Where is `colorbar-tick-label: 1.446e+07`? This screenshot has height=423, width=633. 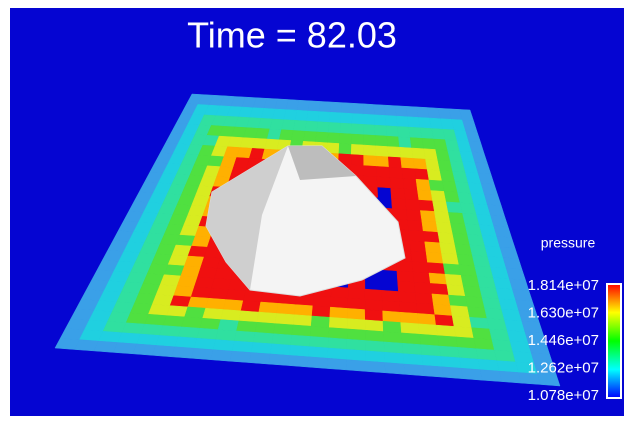 colorbar-tick-label: 1.446e+07 is located at coordinates (563, 340).